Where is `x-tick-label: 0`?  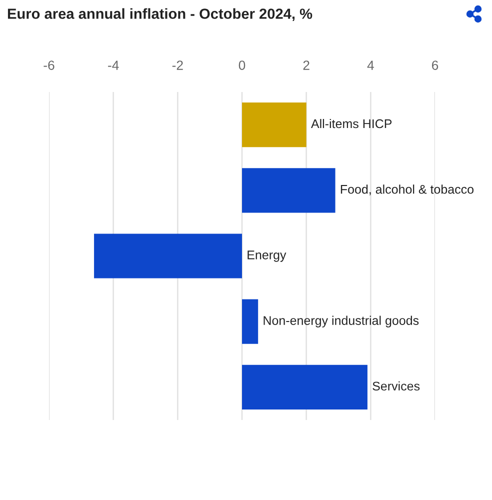
x-tick-label: 0 is located at coordinates (242, 65).